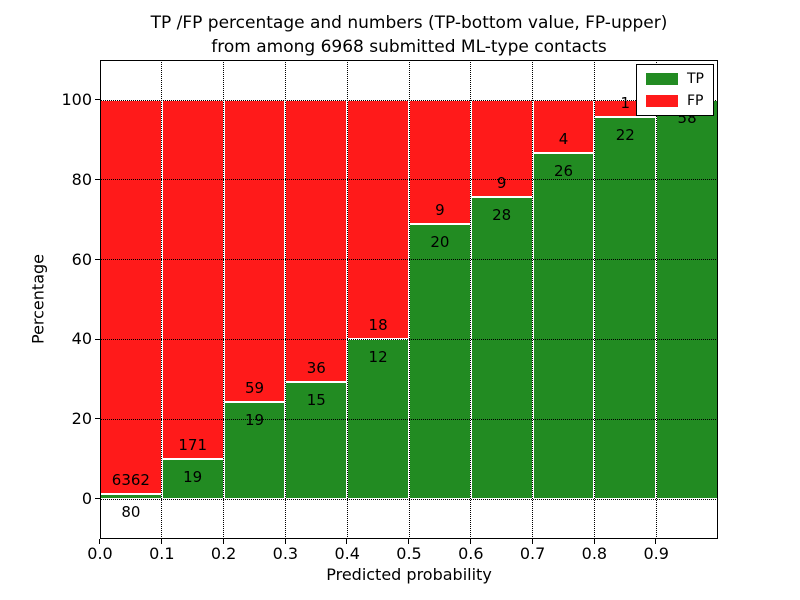 This screenshot has width=800, height=600. I want to click on legend-label-fp: FP, so click(695, 101).